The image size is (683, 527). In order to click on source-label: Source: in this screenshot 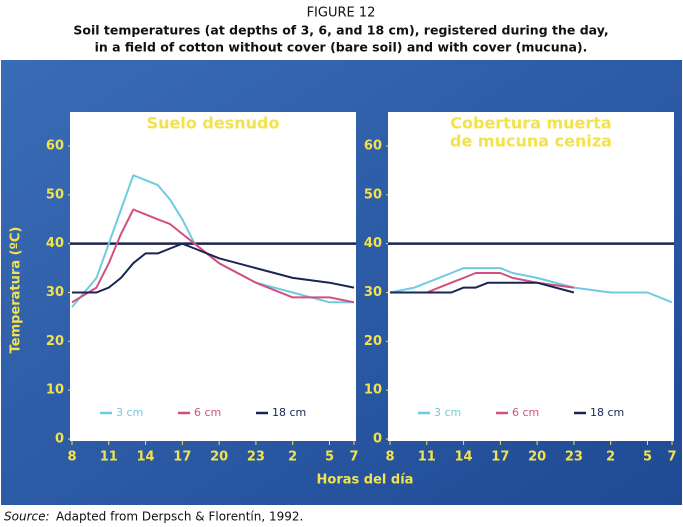, I will do `click(27, 517)`.